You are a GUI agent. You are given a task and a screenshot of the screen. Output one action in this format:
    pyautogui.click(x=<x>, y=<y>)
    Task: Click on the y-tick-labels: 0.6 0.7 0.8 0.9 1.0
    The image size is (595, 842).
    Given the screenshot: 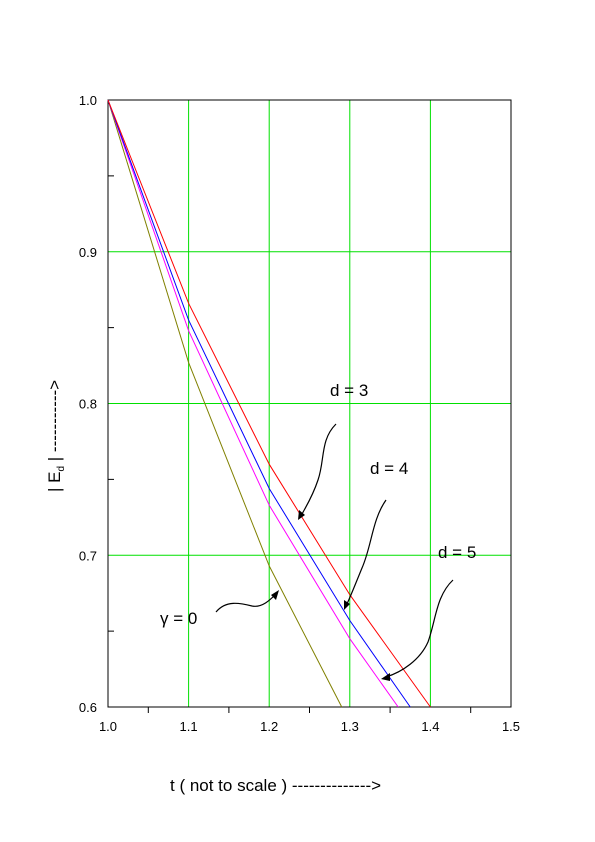 What is the action you would take?
    pyautogui.click(x=88, y=404)
    